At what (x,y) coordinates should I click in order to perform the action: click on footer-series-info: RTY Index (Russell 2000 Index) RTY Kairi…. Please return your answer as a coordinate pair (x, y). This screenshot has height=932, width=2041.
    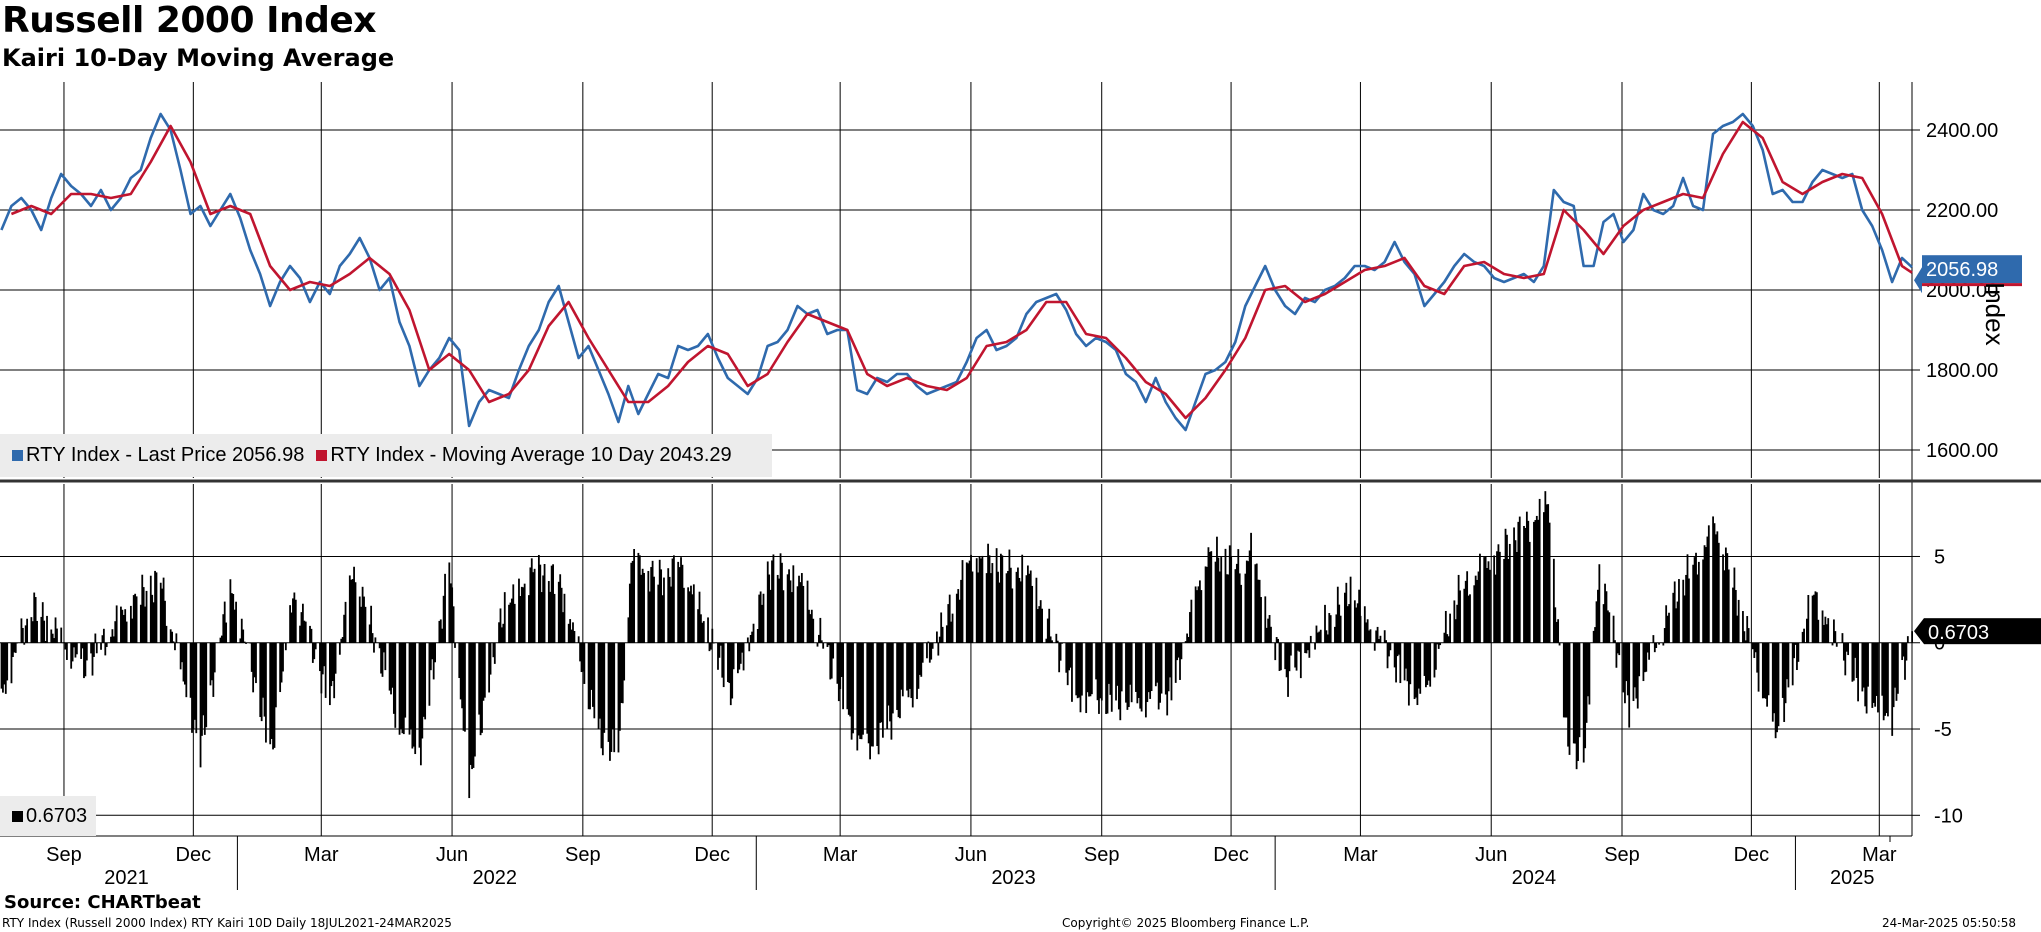
    Looking at the image, I should click on (227, 923).